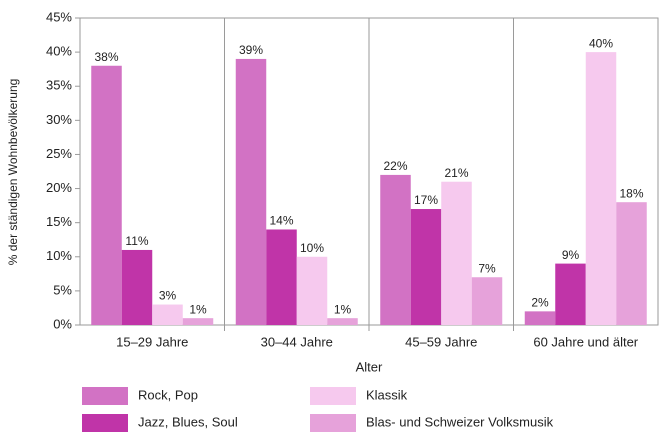 This screenshot has width=669, height=443. What do you see at coordinates (540, 303) in the screenshot?
I see `value-label: 2%` at bounding box center [540, 303].